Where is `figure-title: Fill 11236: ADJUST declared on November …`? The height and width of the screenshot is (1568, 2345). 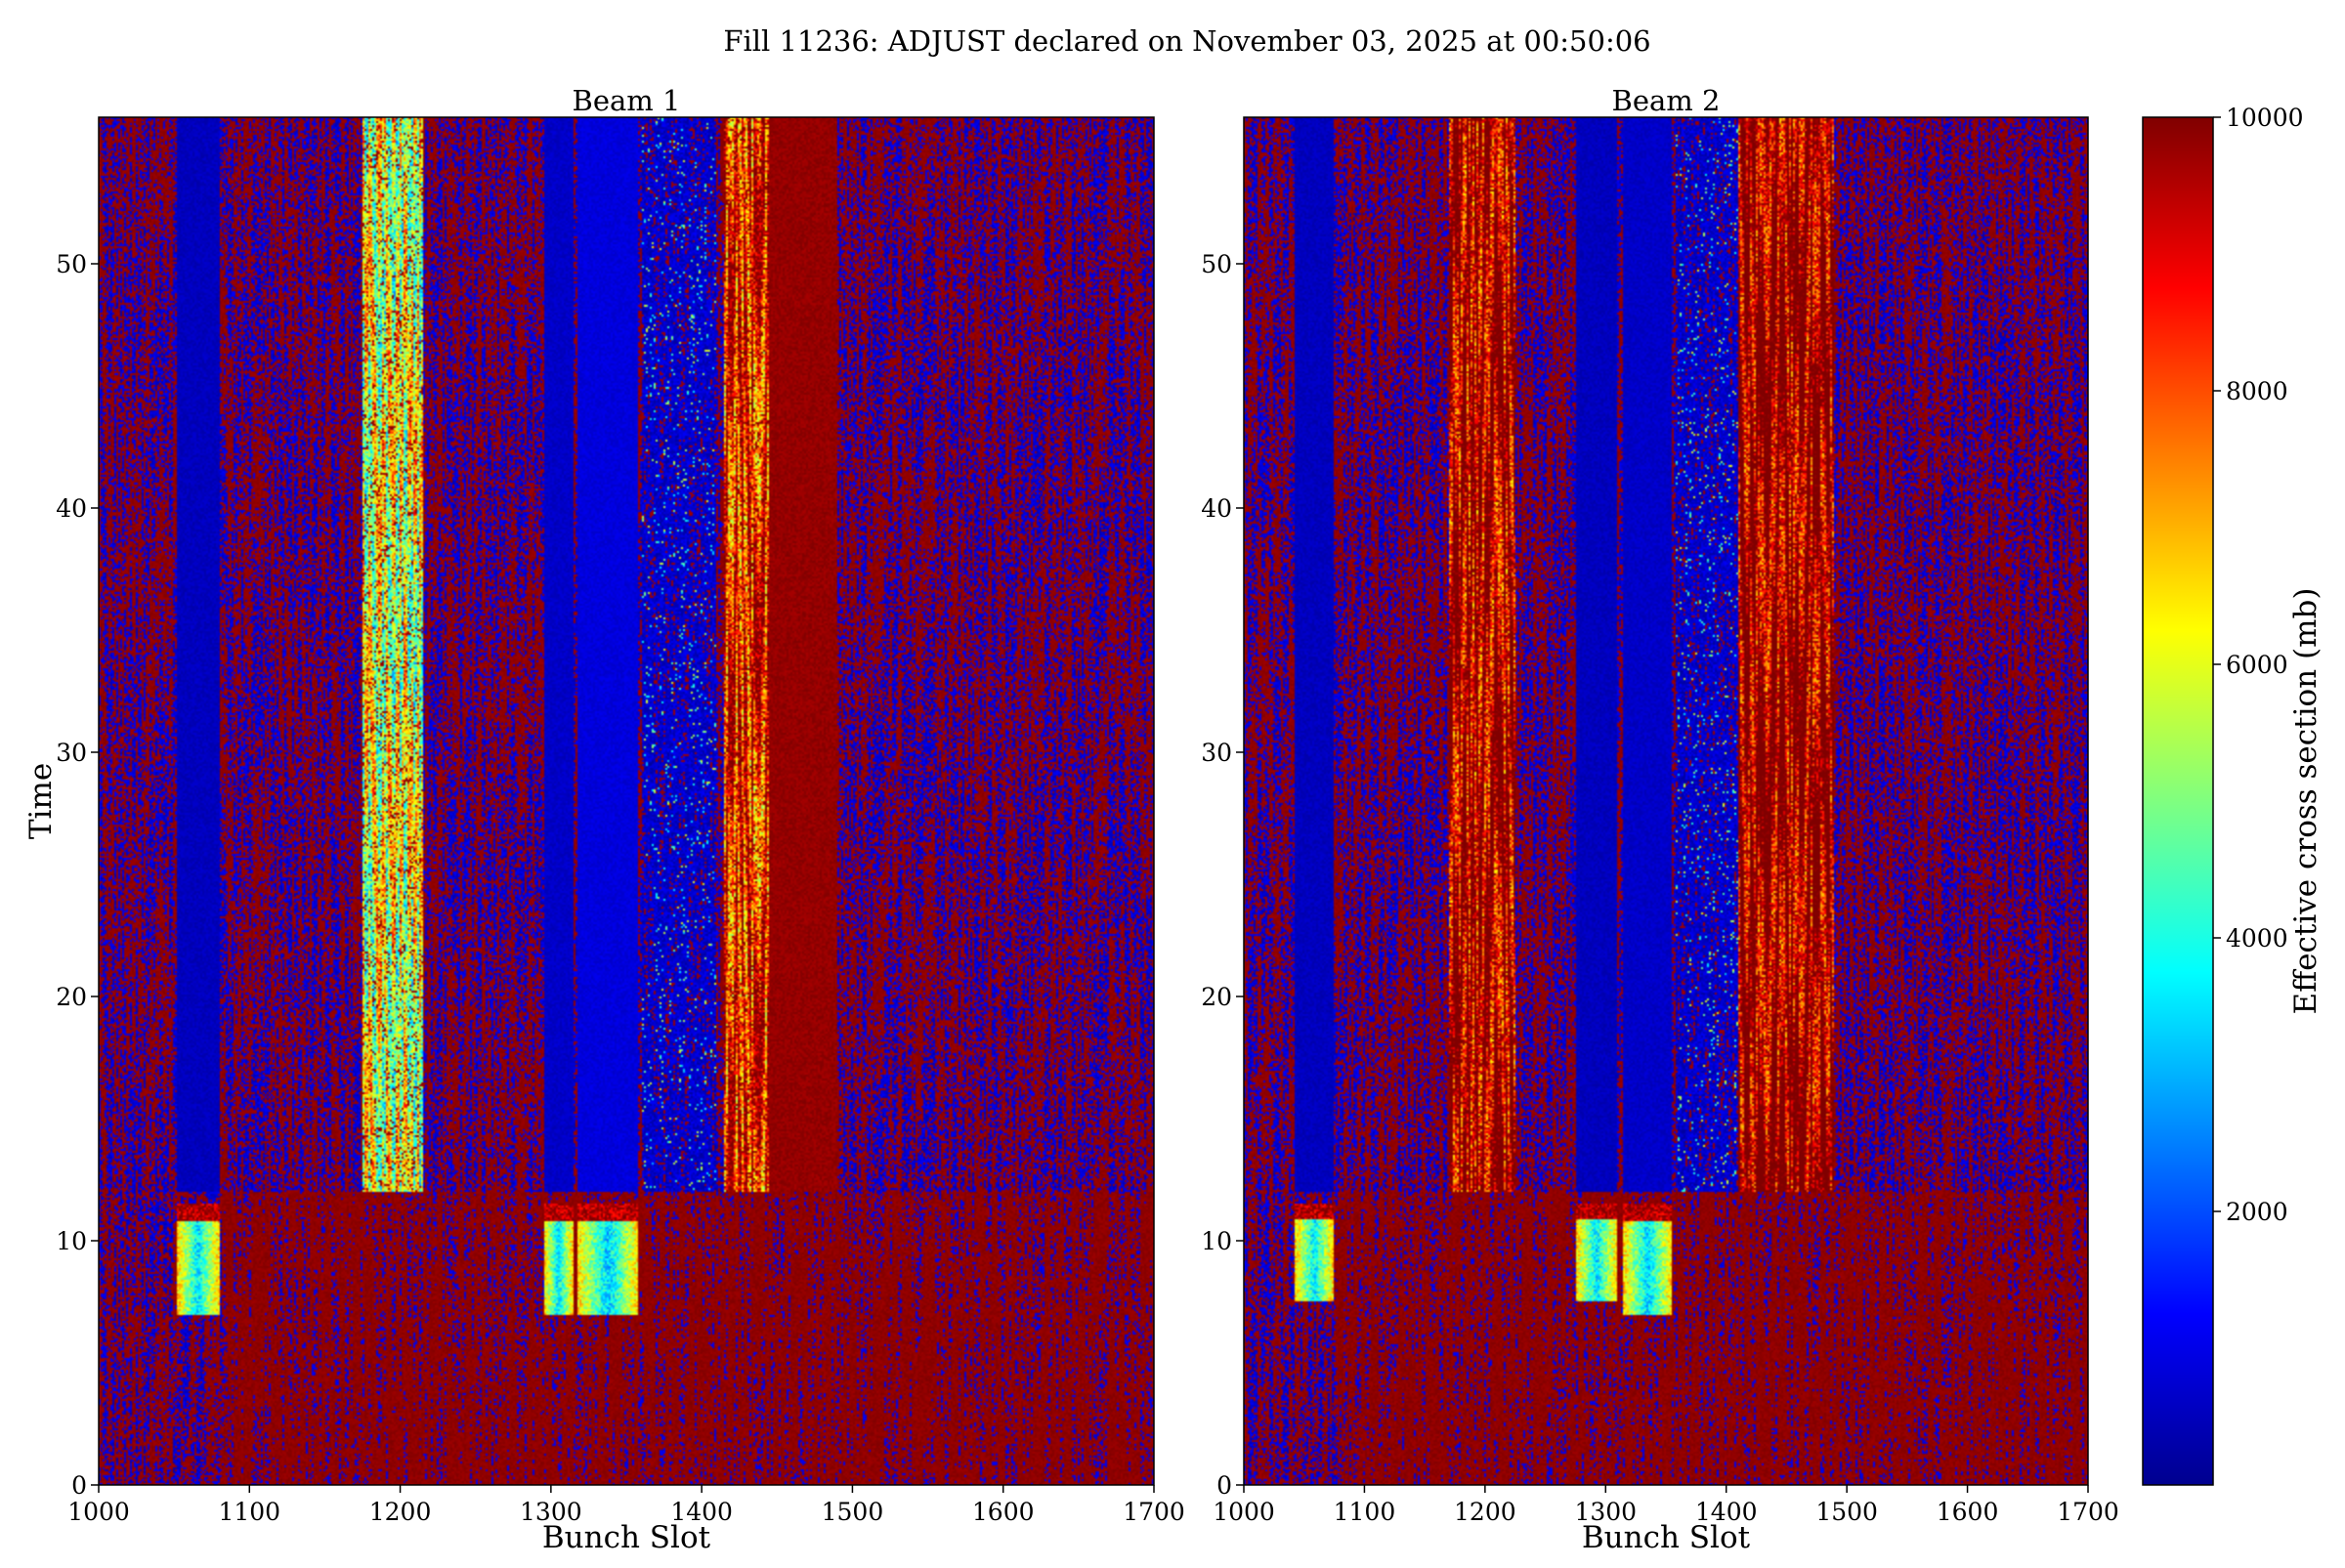 figure-title: Fill 11236: ADJUST declared on November … is located at coordinates (1186, 41).